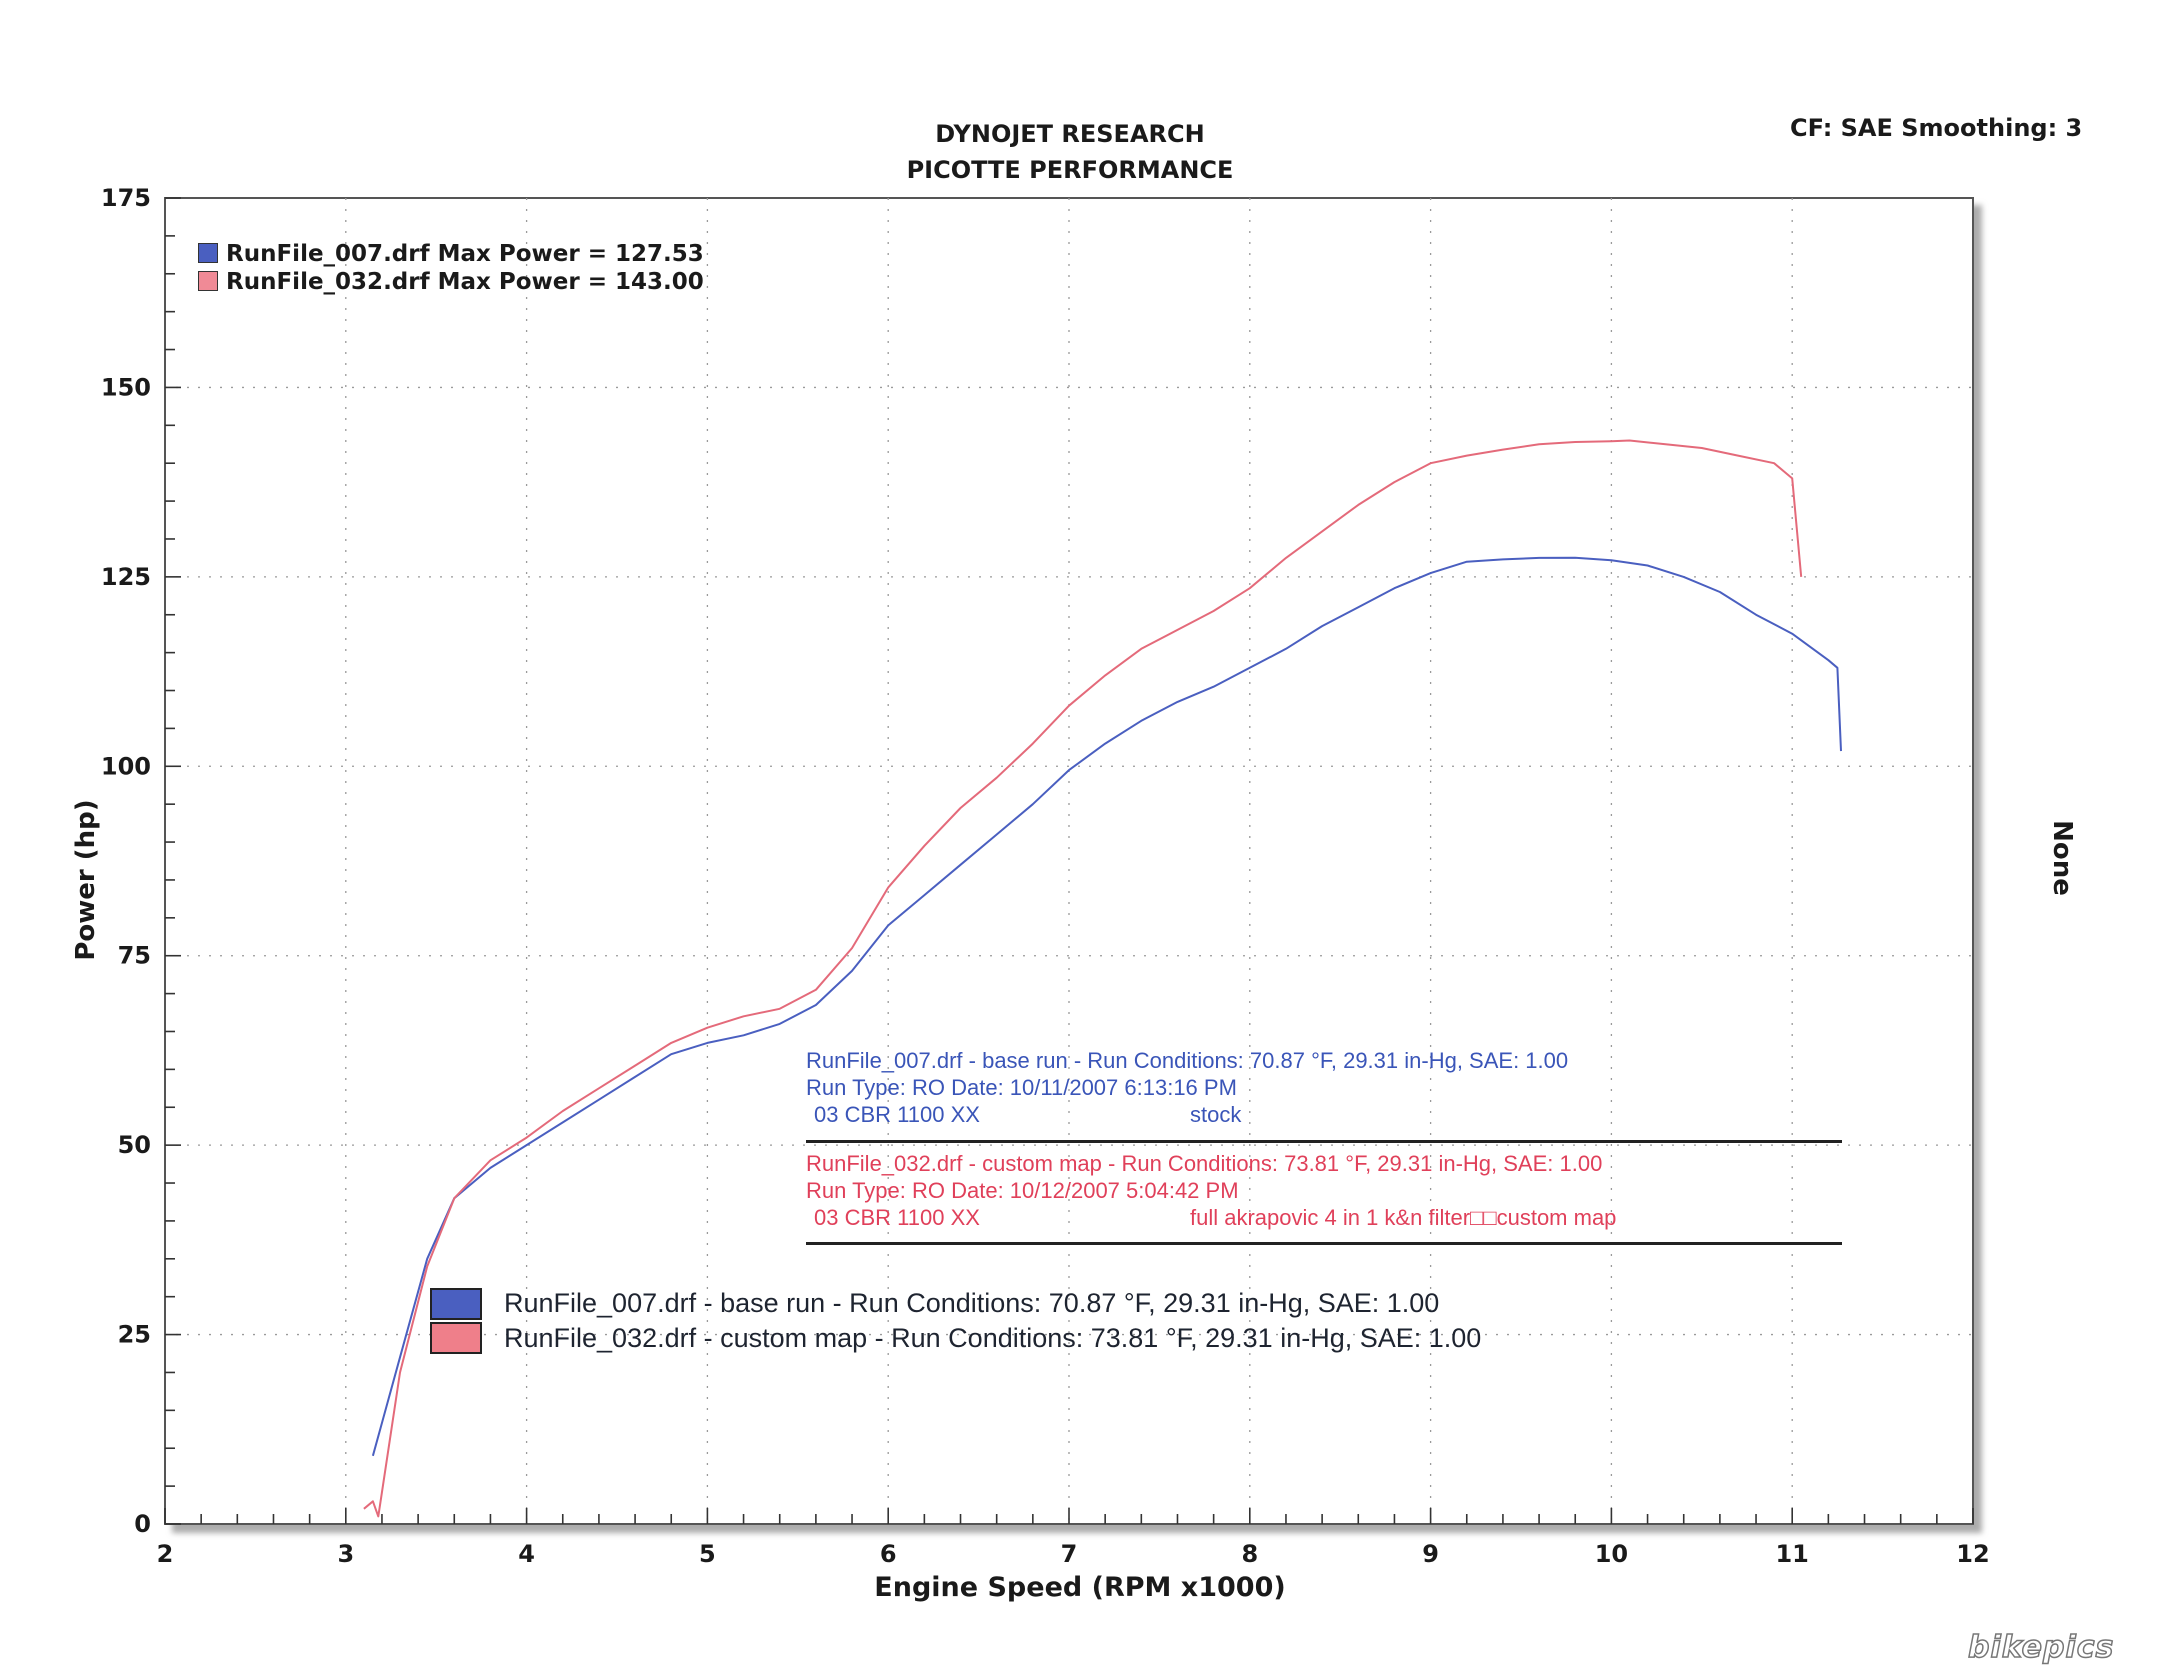 The image size is (2168, 1665). I want to click on chart-title-line1: DYNOJET RESEARCH, so click(1070, 134).